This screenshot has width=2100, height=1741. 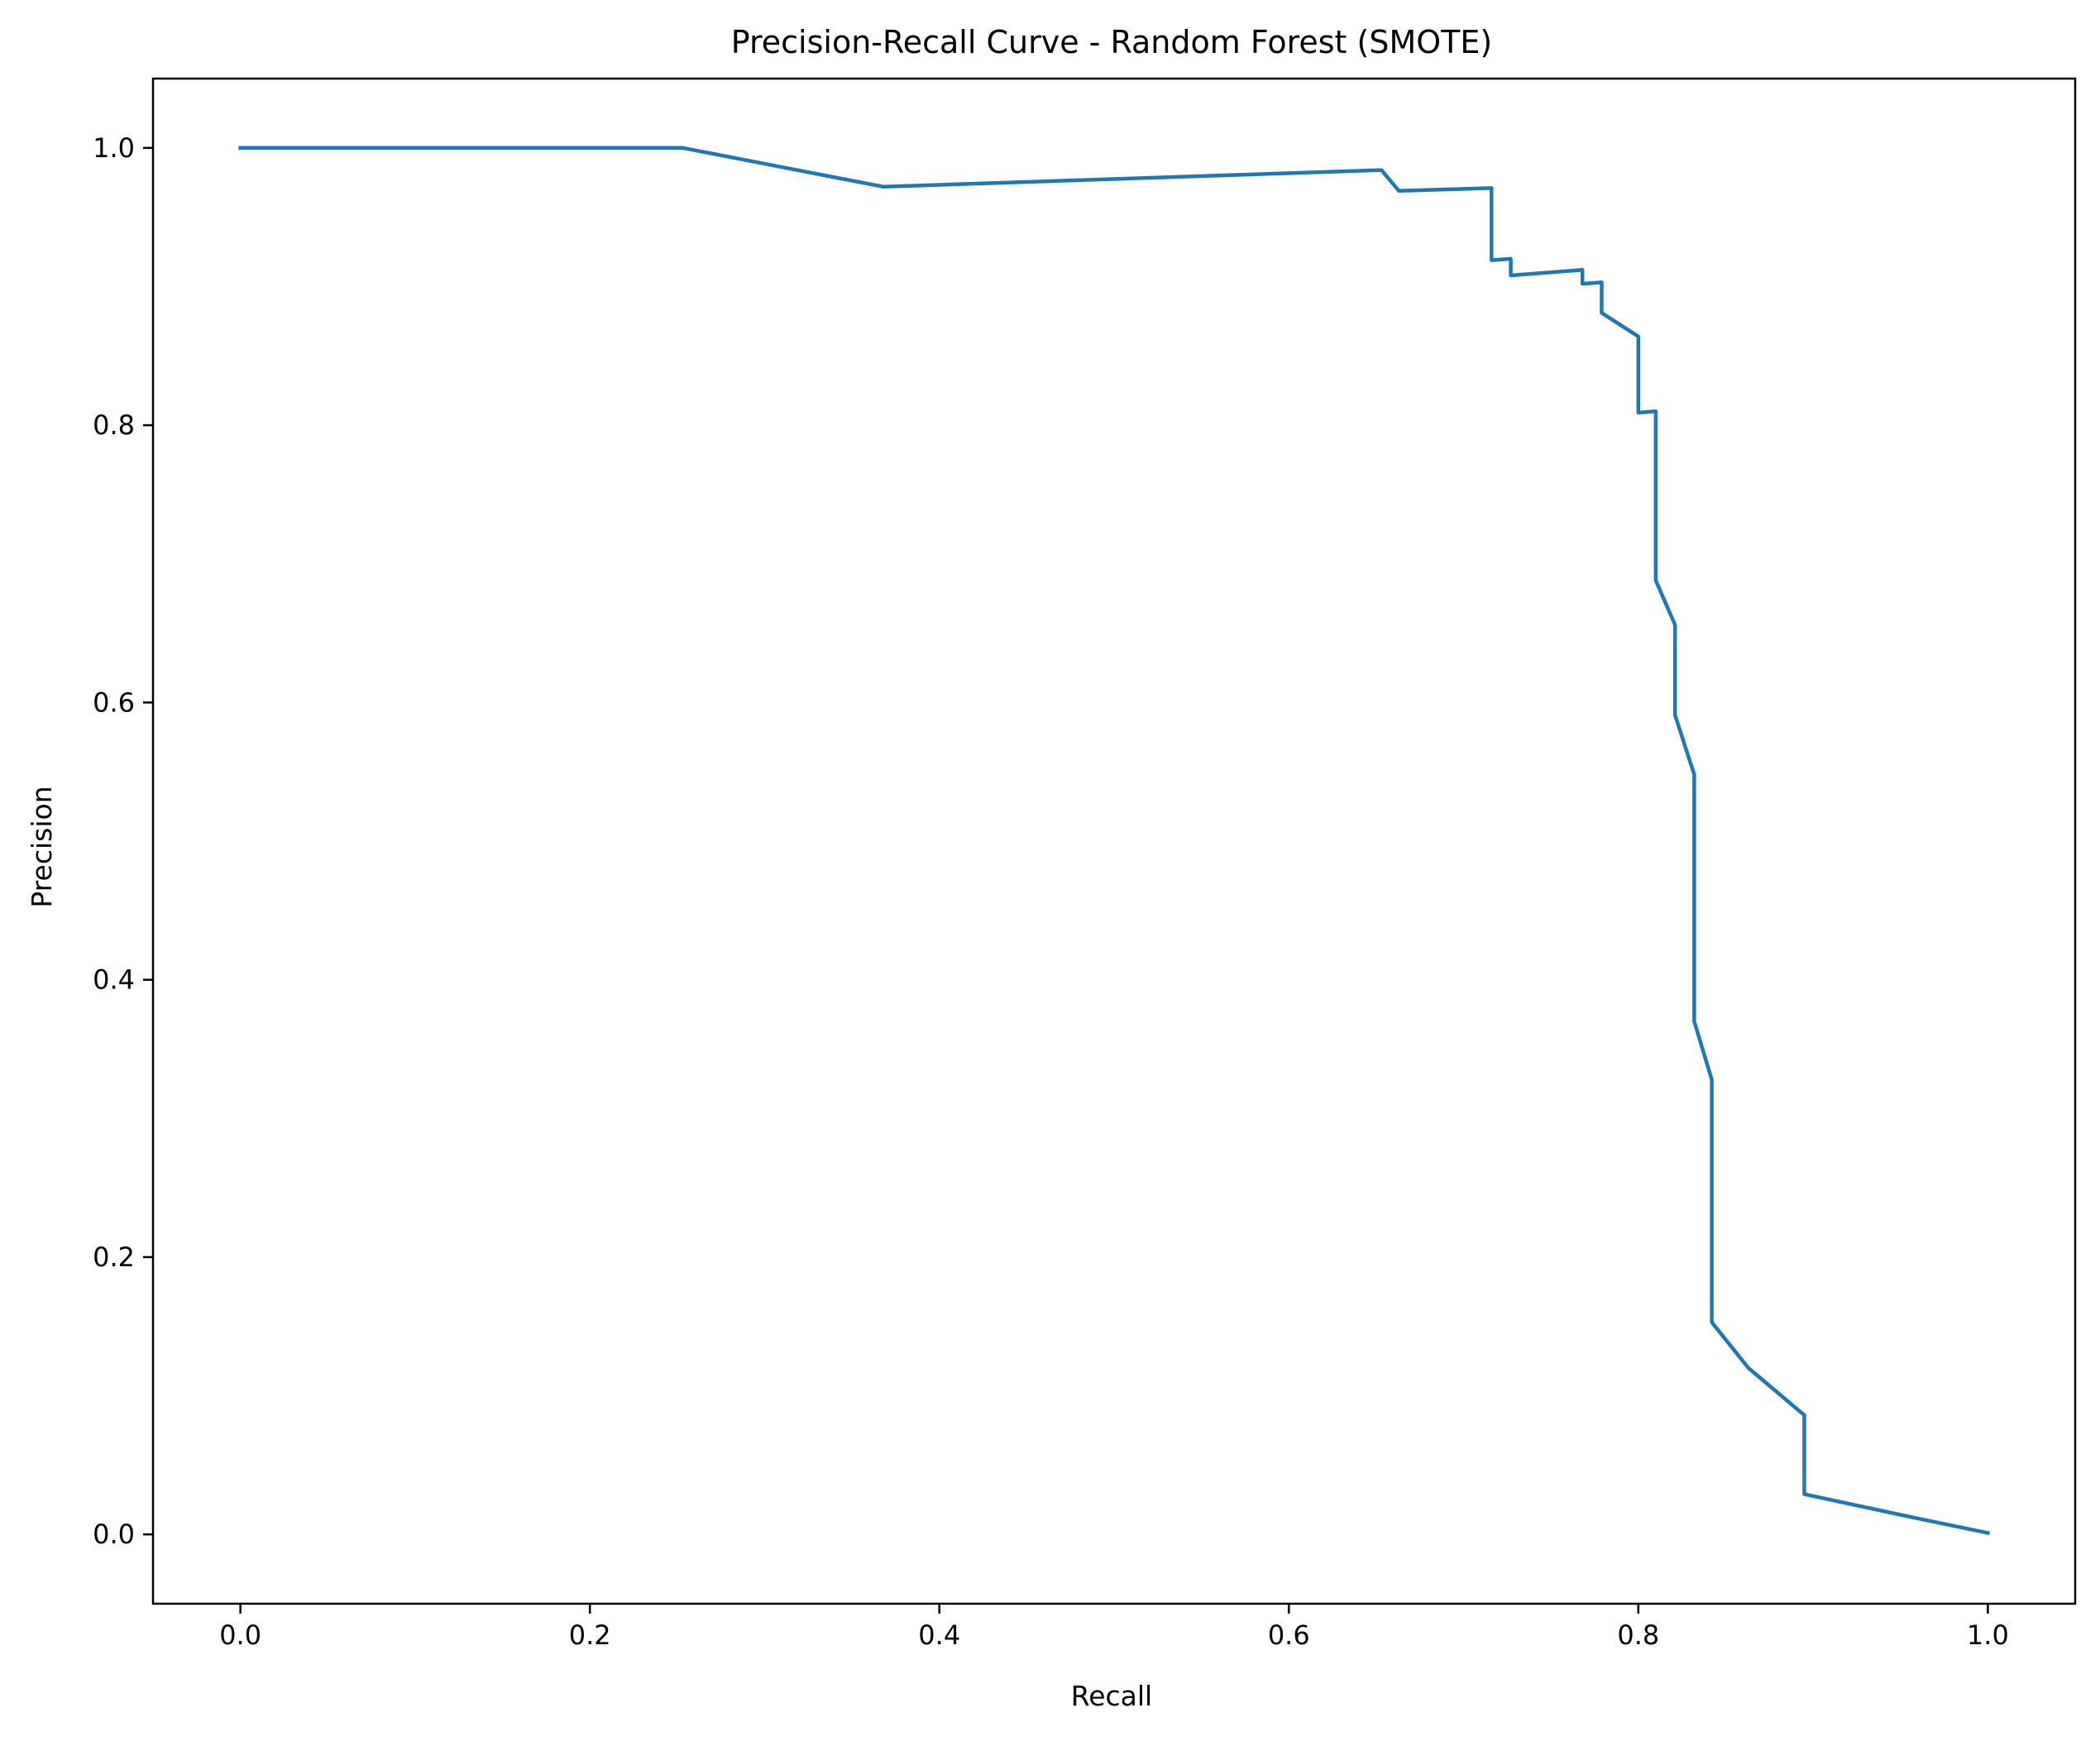 I want to click on y-tick-label: 0.0, so click(x=114, y=1534).